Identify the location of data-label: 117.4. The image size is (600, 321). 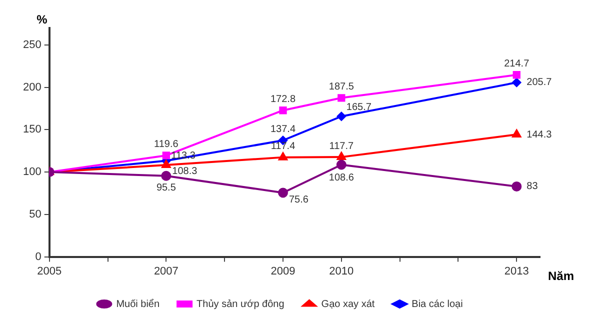
(283, 146).